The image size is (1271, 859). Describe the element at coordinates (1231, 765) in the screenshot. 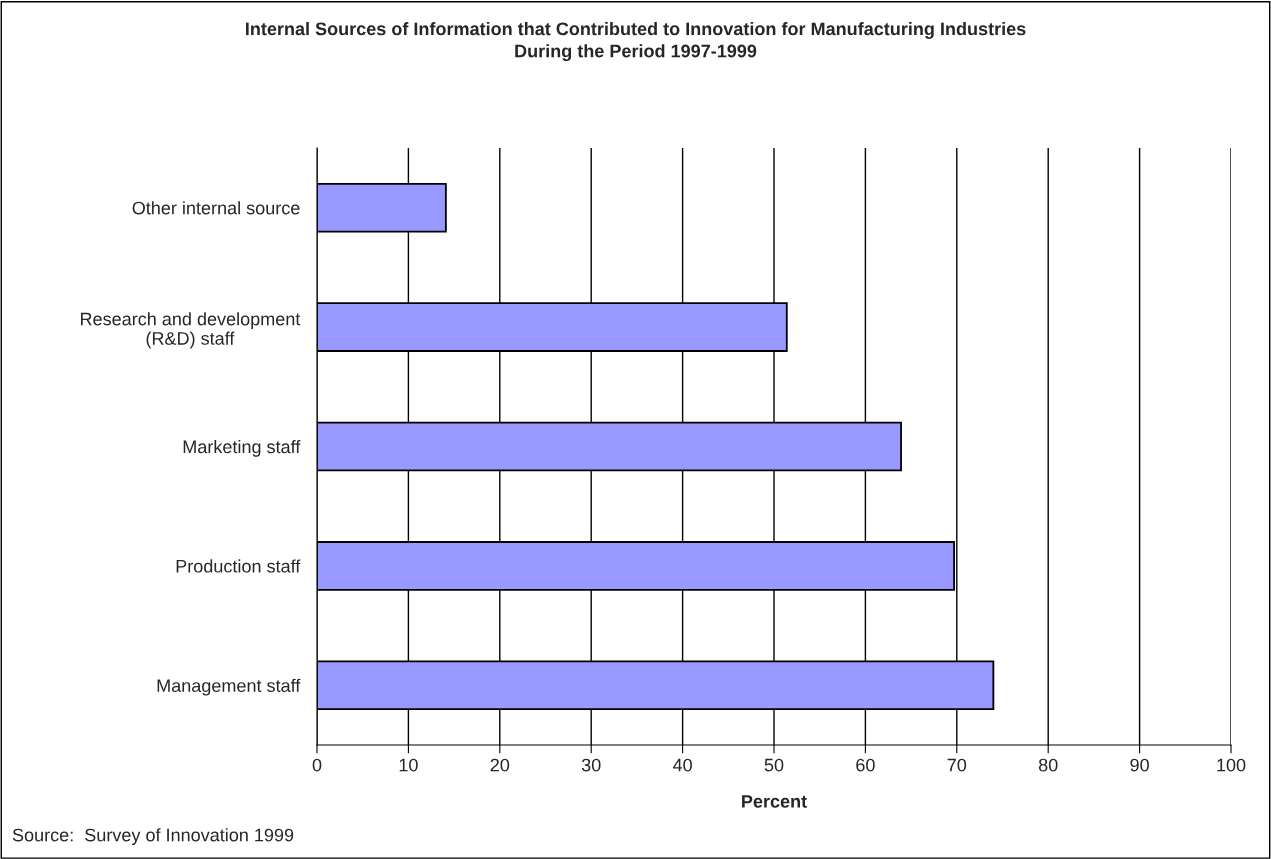

I see `x-tick-label: 100` at that location.